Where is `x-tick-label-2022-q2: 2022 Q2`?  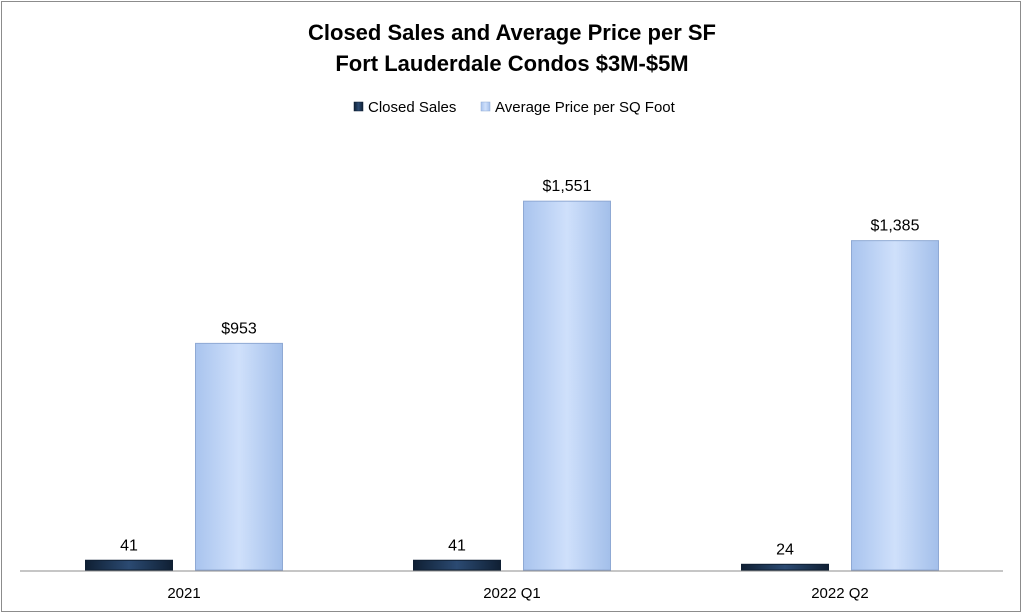 x-tick-label-2022-q2: 2022 Q2 is located at coordinates (840, 593).